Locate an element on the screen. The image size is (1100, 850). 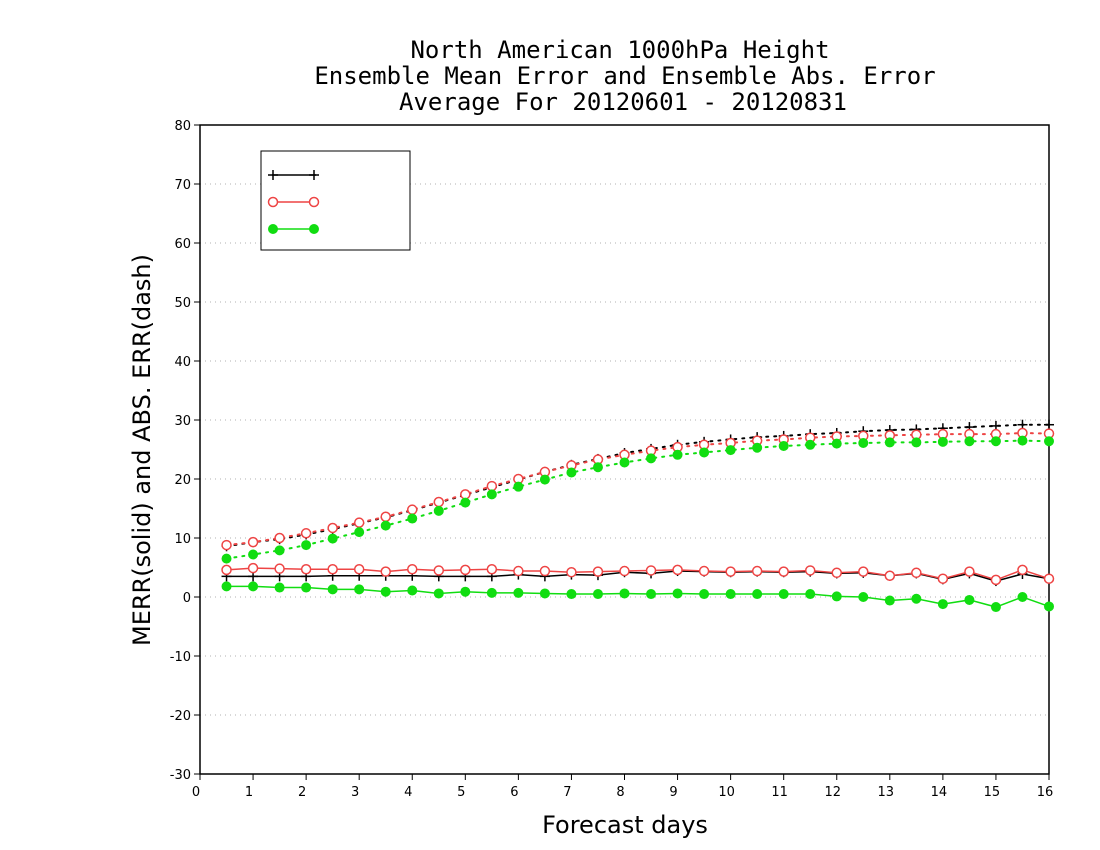
y-tick-label: 20 is located at coordinates (182, 480).